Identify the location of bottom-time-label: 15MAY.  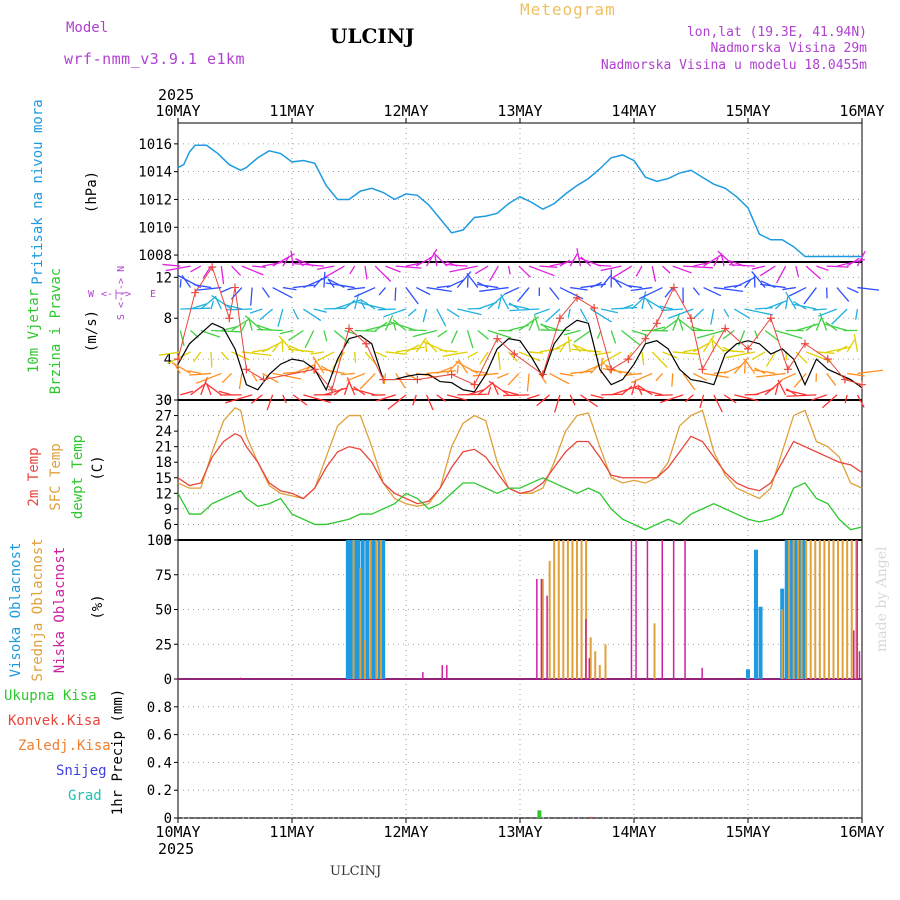
(747, 832).